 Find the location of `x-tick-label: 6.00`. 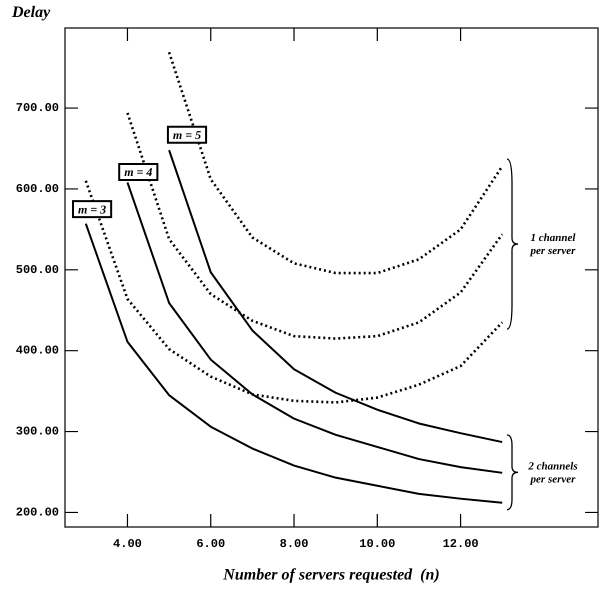

x-tick-label: 6.00 is located at coordinates (211, 544).